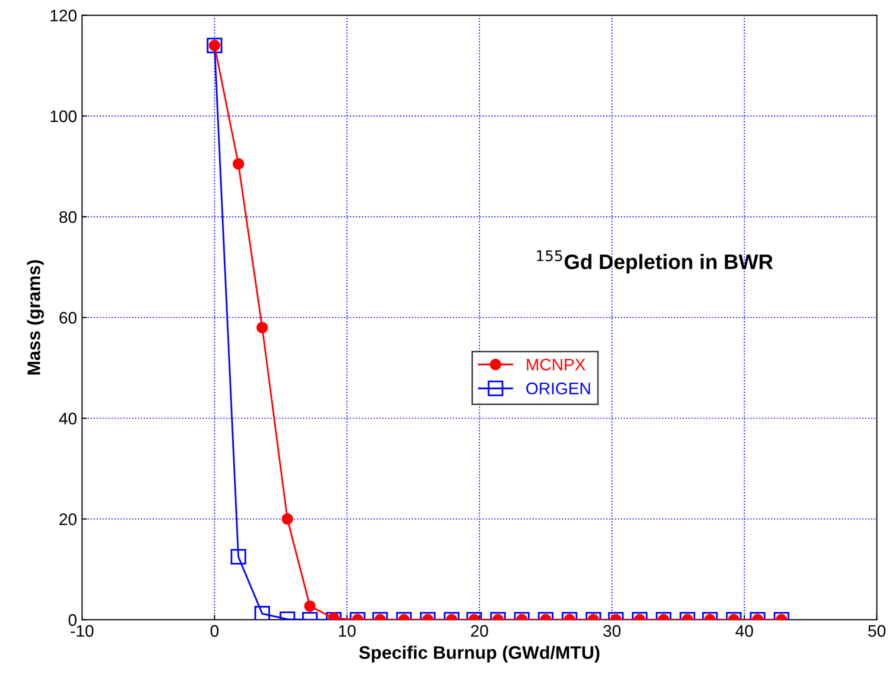  What do you see at coordinates (68, 217) in the screenshot?
I see `y-tick-label: 80` at bounding box center [68, 217].